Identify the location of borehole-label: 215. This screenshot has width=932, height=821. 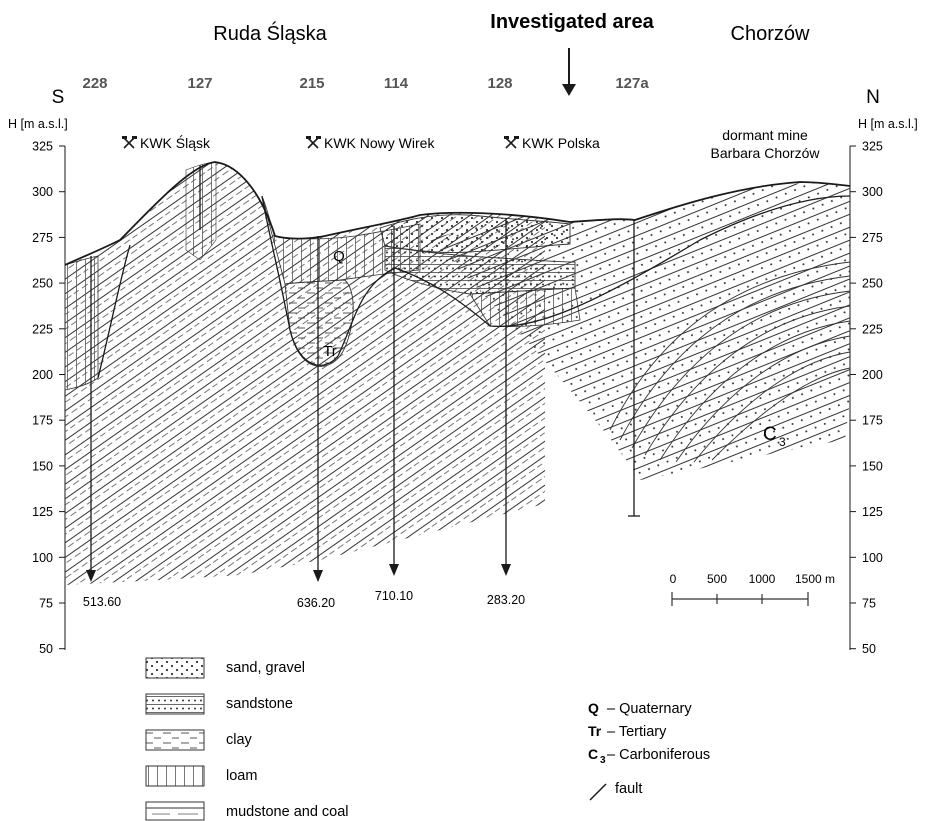
(311, 83).